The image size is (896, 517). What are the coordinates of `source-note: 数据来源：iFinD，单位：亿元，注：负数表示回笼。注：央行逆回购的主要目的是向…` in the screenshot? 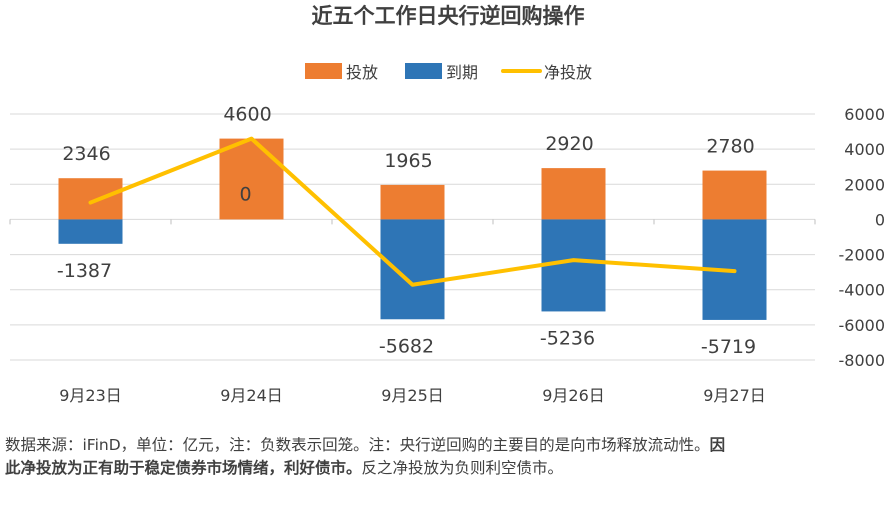 It's located at (370, 457).